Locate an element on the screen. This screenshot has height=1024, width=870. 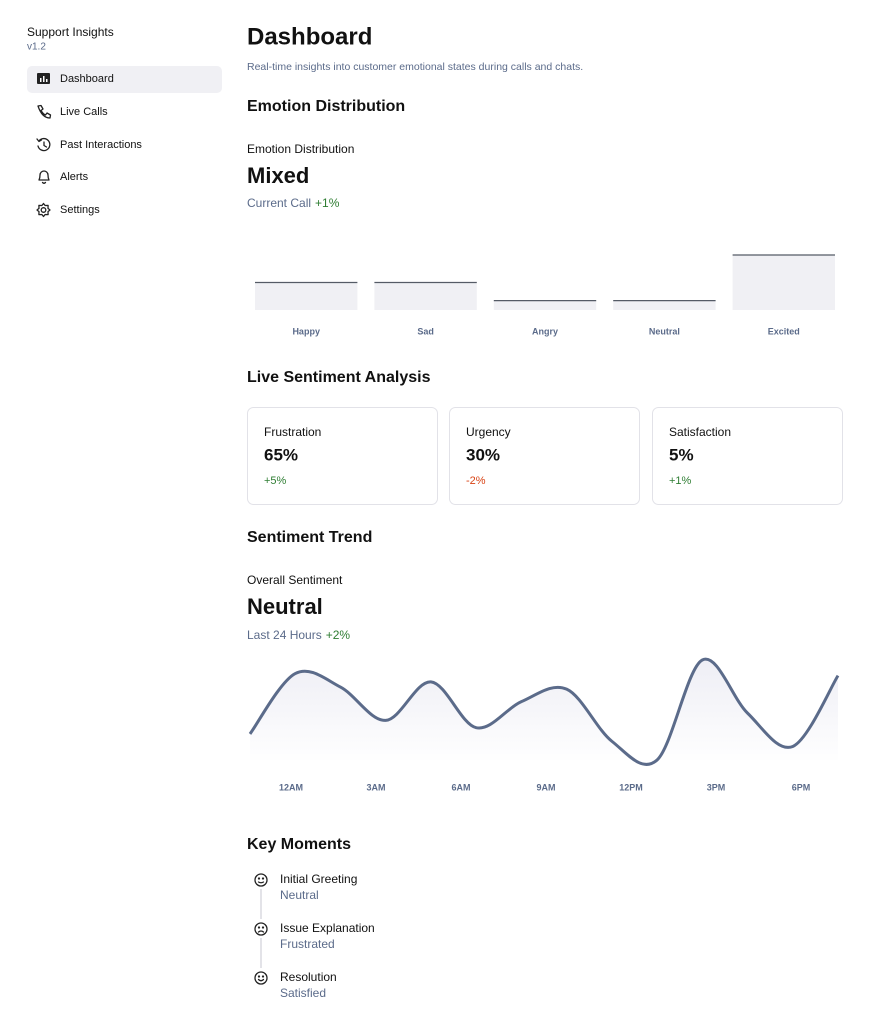
icon-phone is located at coordinates (44, 111).